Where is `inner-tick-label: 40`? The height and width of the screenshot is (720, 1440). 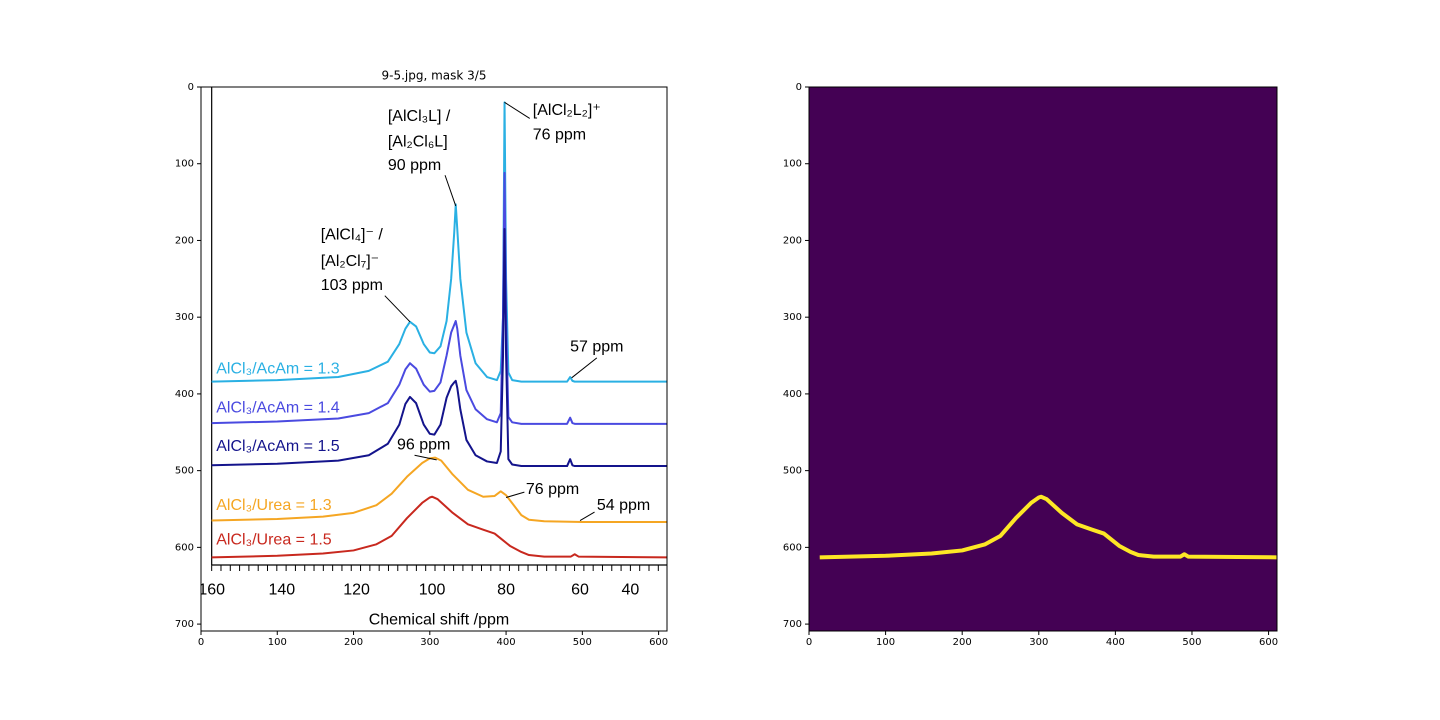 inner-tick-label: 40 is located at coordinates (630, 590).